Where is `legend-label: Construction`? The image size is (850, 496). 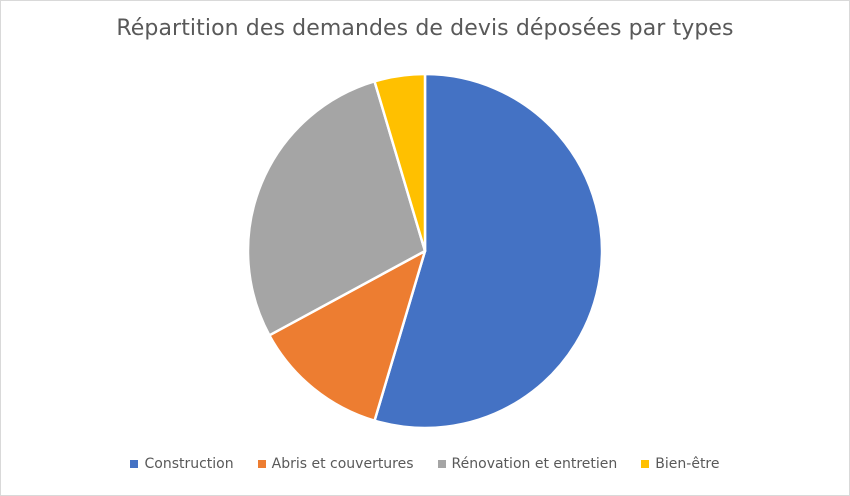 legend-label: Construction is located at coordinates (189, 464).